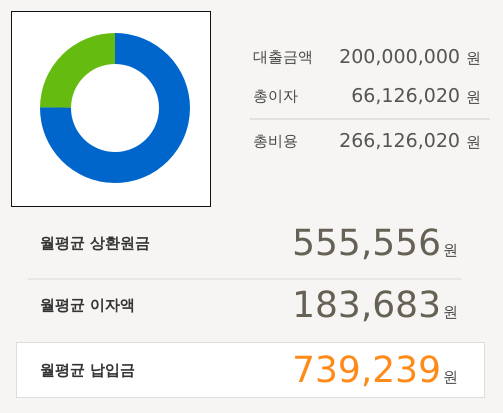 This screenshot has height=413, width=503. I want to click on text: 739,239, so click(366, 370).